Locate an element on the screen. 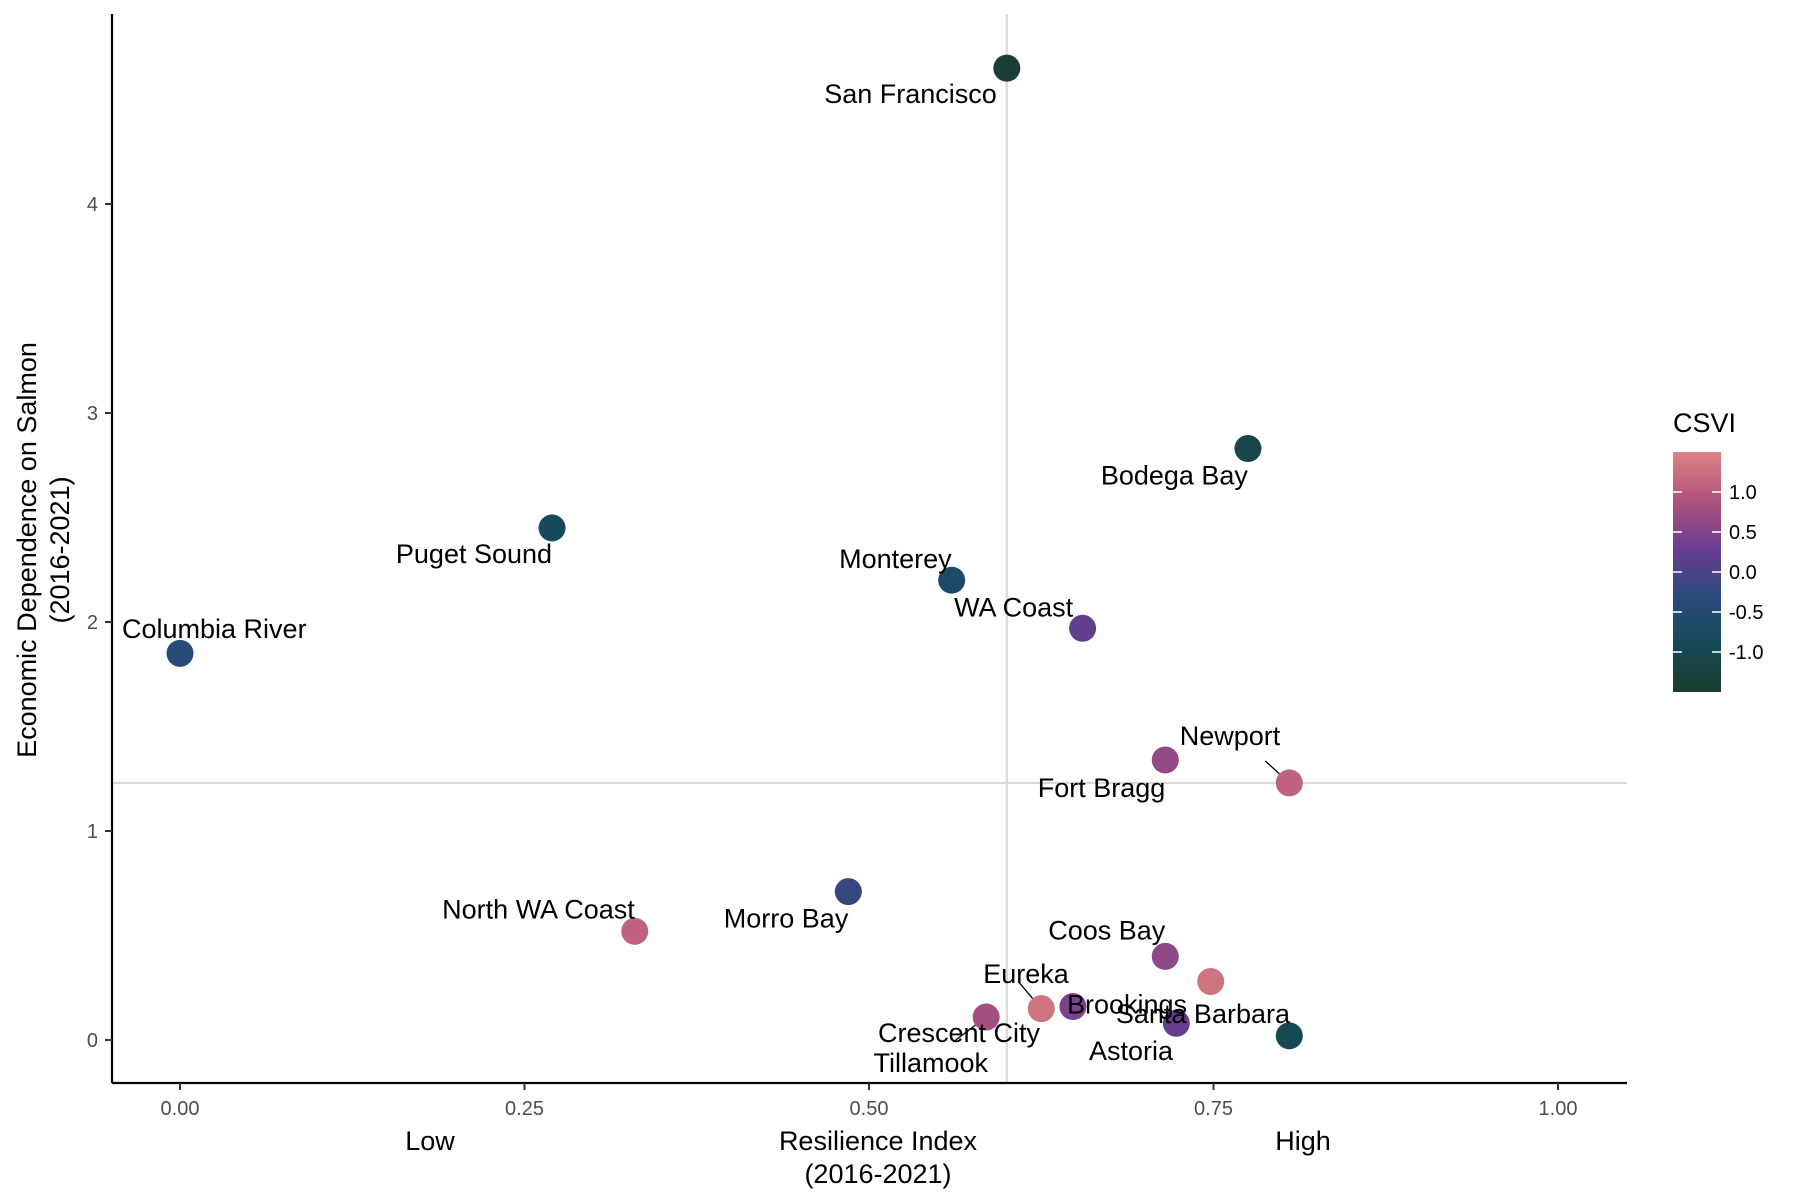 Image resolution: width=1800 pixels, height=1200 pixels. y-axis-title-line: (2016-2021) is located at coordinates (60, 549).